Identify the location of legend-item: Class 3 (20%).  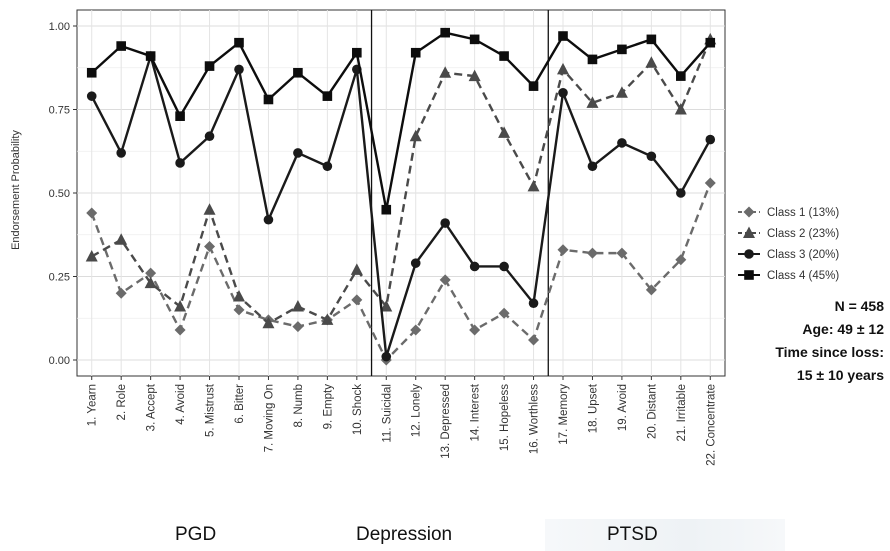
(788, 255).